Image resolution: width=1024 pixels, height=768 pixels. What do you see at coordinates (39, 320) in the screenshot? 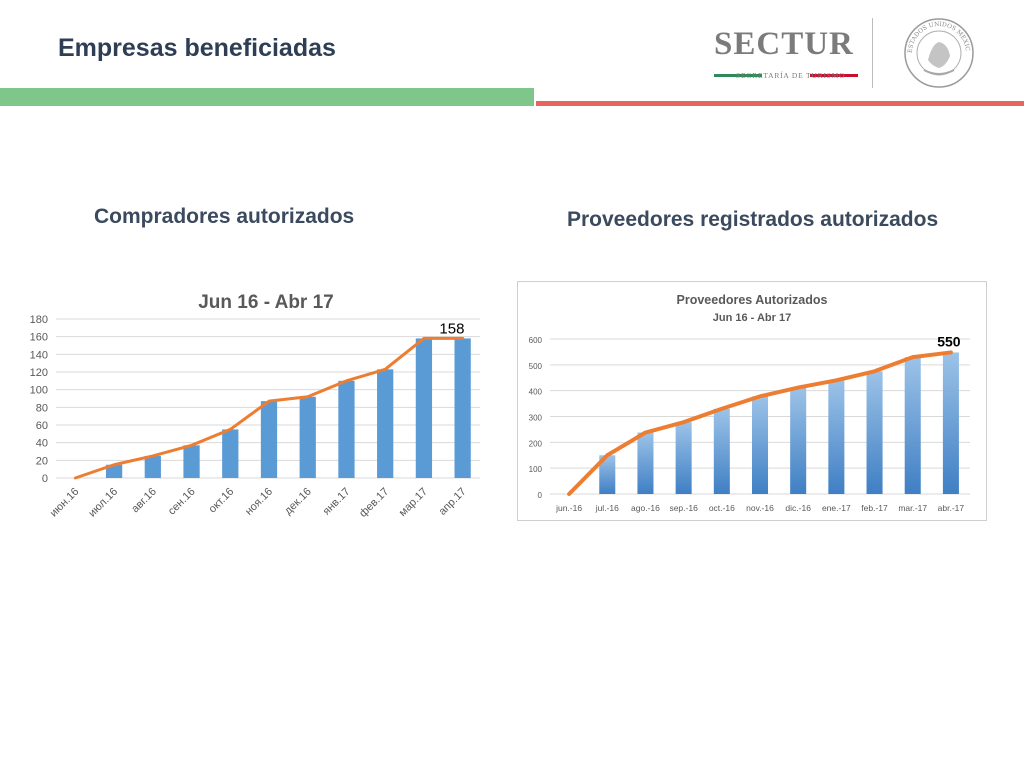
I see `y-tick-label: 180` at bounding box center [39, 320].